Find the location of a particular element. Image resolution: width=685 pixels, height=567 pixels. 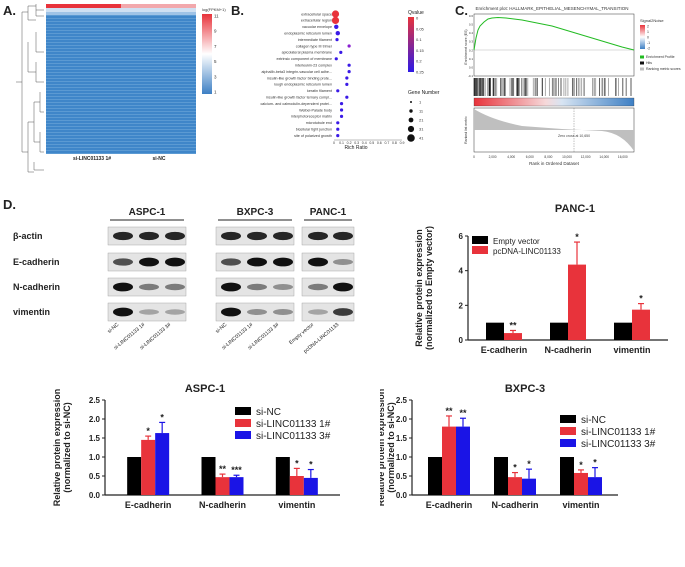

gsea-legend-item: Hits is located at coordinates (649, 63).